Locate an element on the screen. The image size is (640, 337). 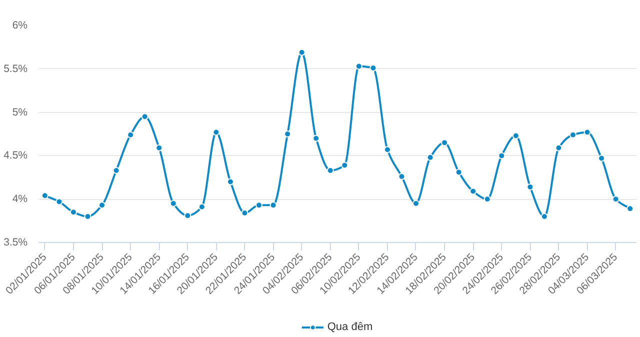
y-tick-label: 6% is located at coordinates (20, 26).